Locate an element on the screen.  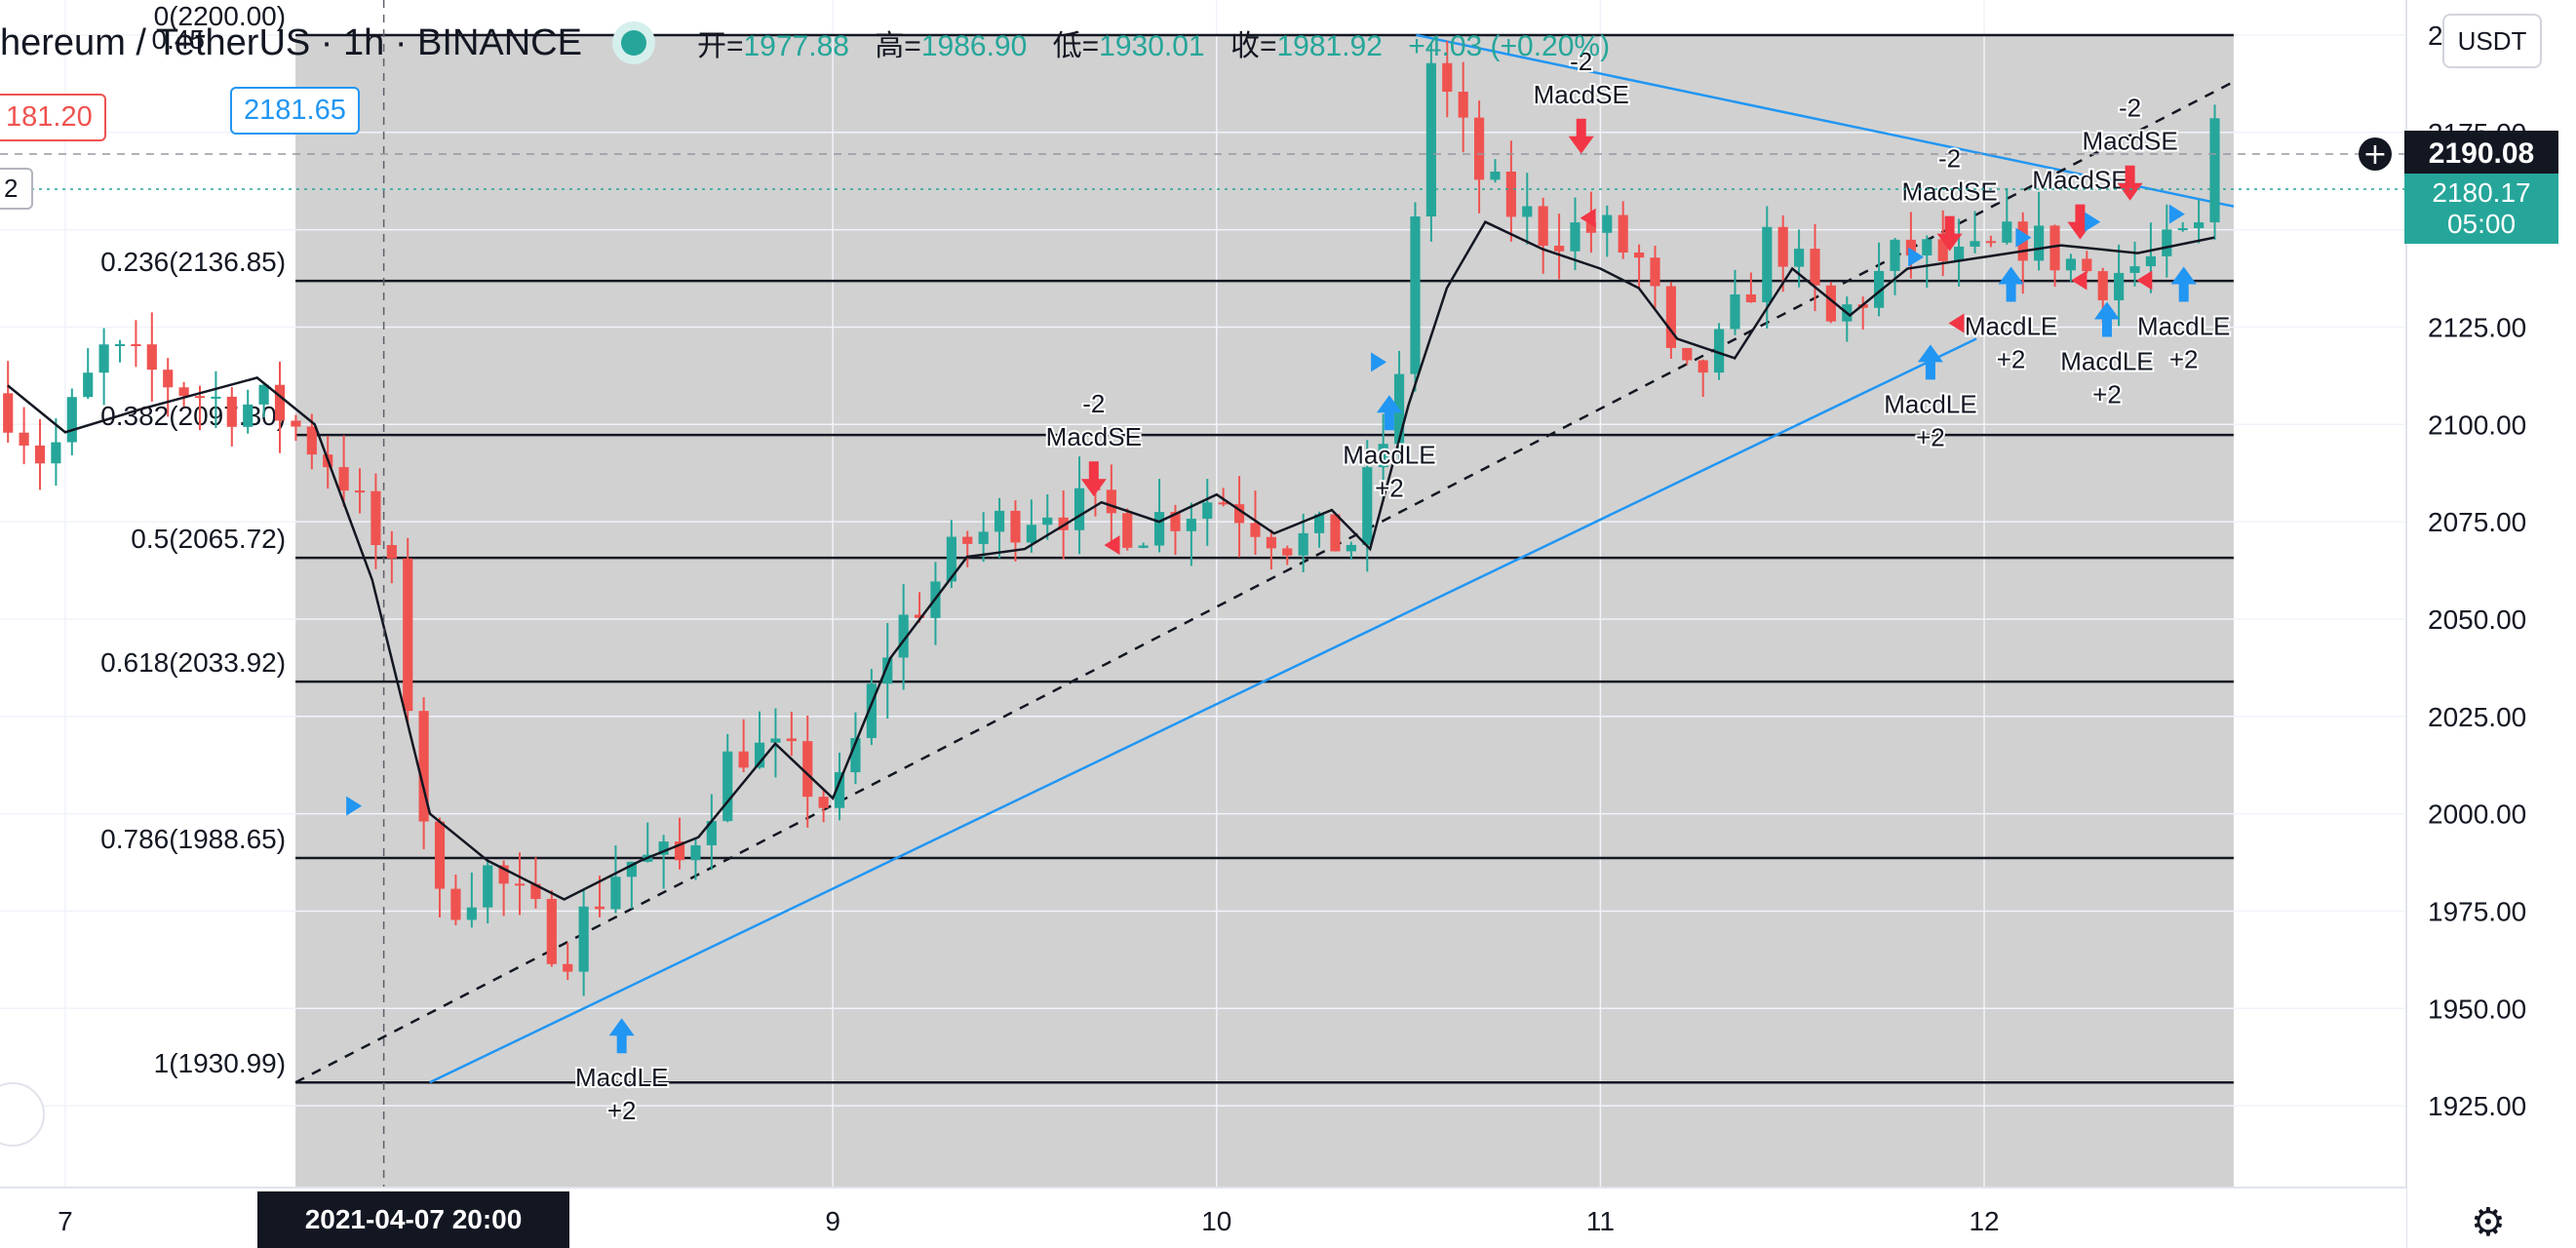
last-price-label: 2180.17 05:00 is located at coordinates (2481, 209).